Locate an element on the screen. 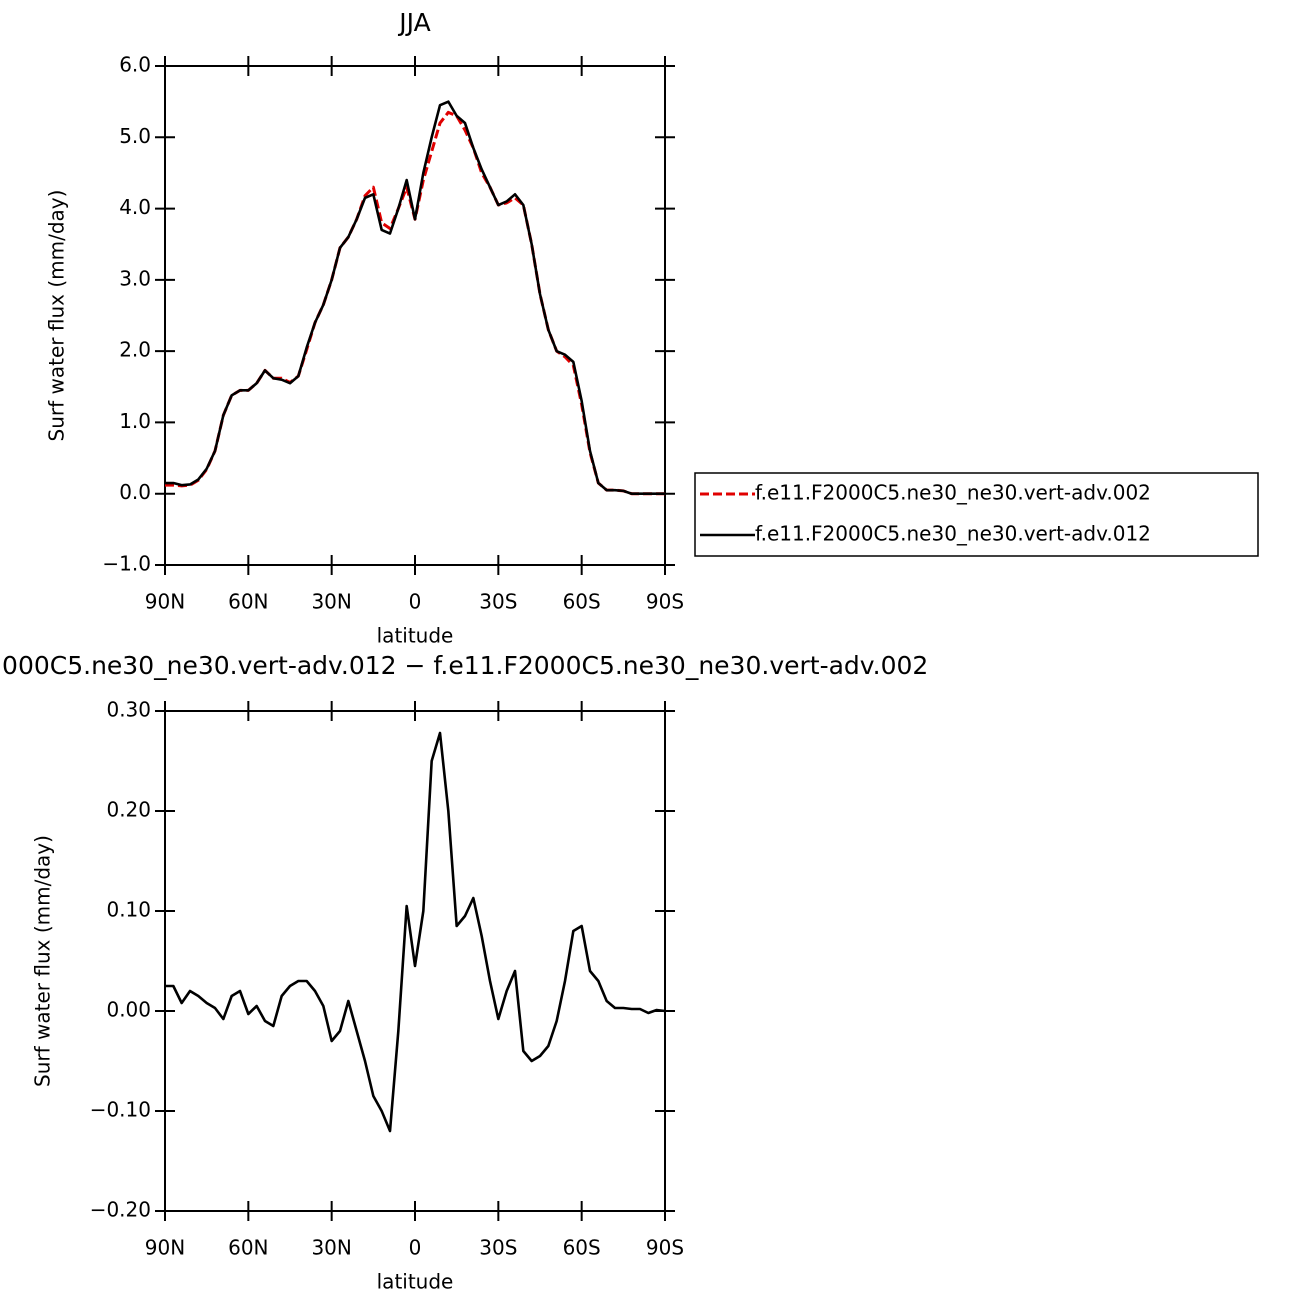  y-tick-label: −0.20 is located at coordinates (120, 1210).